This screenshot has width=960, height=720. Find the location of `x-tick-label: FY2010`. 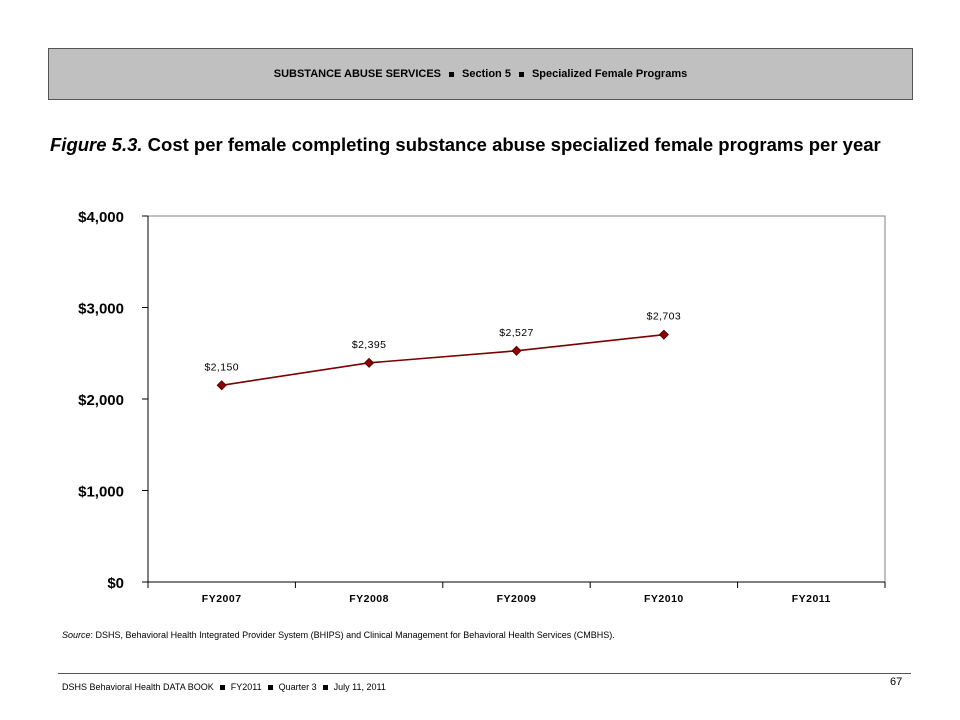

x-tick-label: FY2010 is located at coordinates (664, 599).